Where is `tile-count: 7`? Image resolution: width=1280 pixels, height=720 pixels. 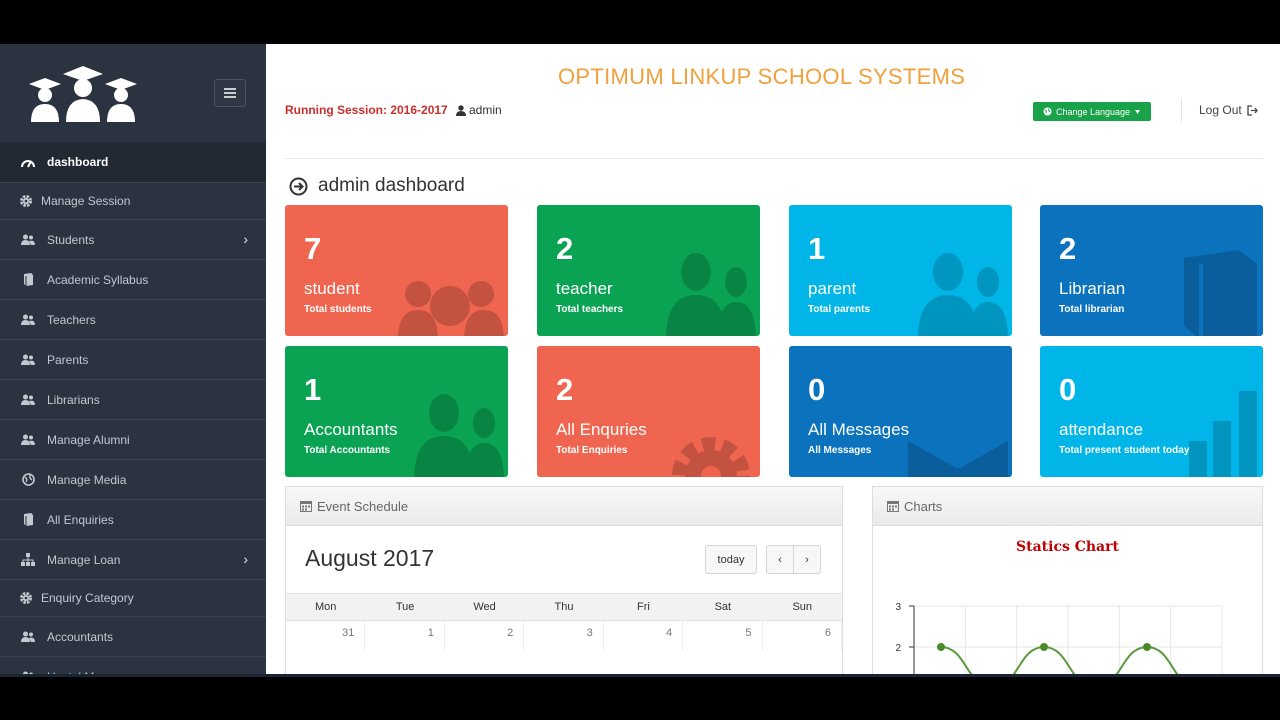
tile-count: 7 is located at coordinates (313, 248).